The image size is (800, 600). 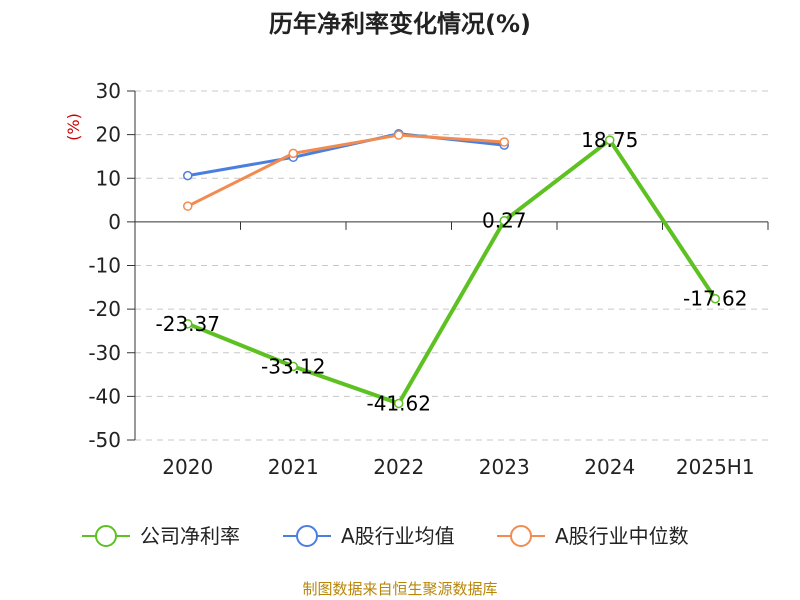 I want to click on x-tick-label: 2021, so click(x=293, y=467).